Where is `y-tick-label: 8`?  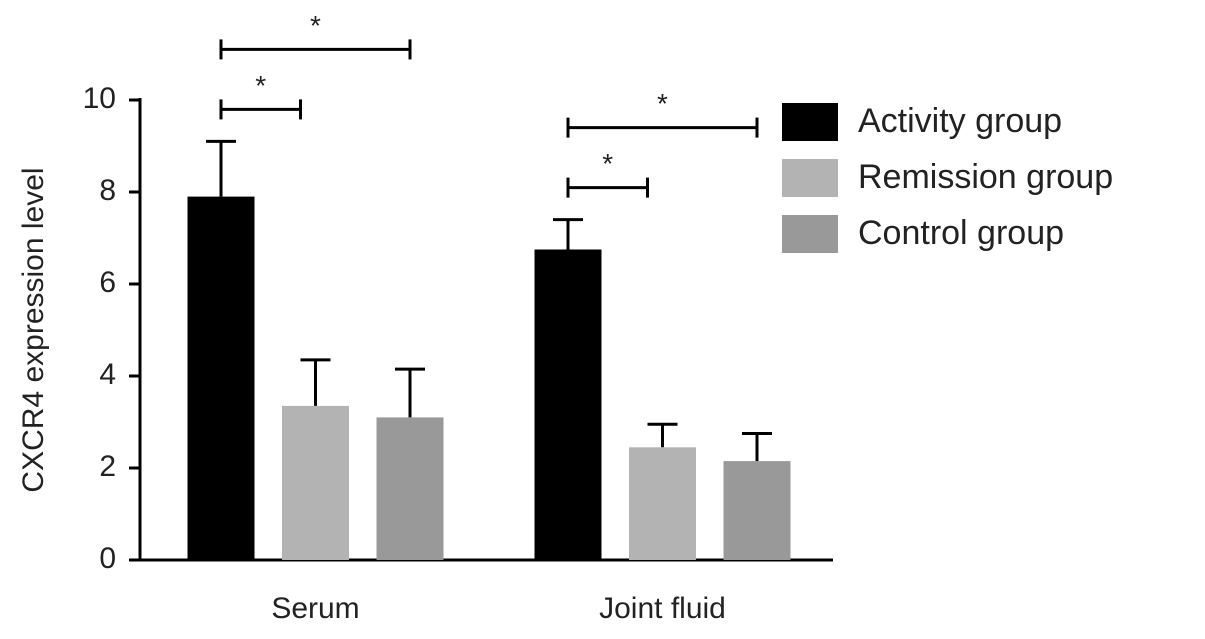 y-tick-label: 8 is located at coordinates (107, 190).